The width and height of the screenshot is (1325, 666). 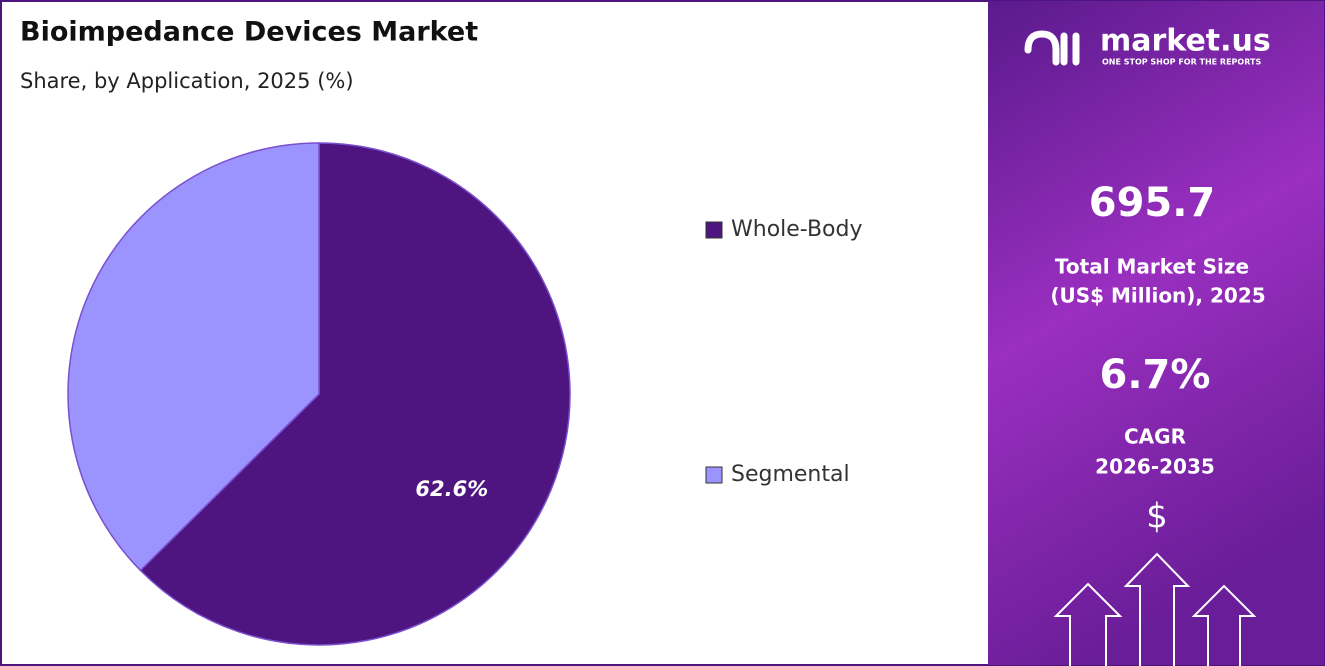 I want to click on chart-title: Bioimpedance Devices Market, so click(x=249, y=32).